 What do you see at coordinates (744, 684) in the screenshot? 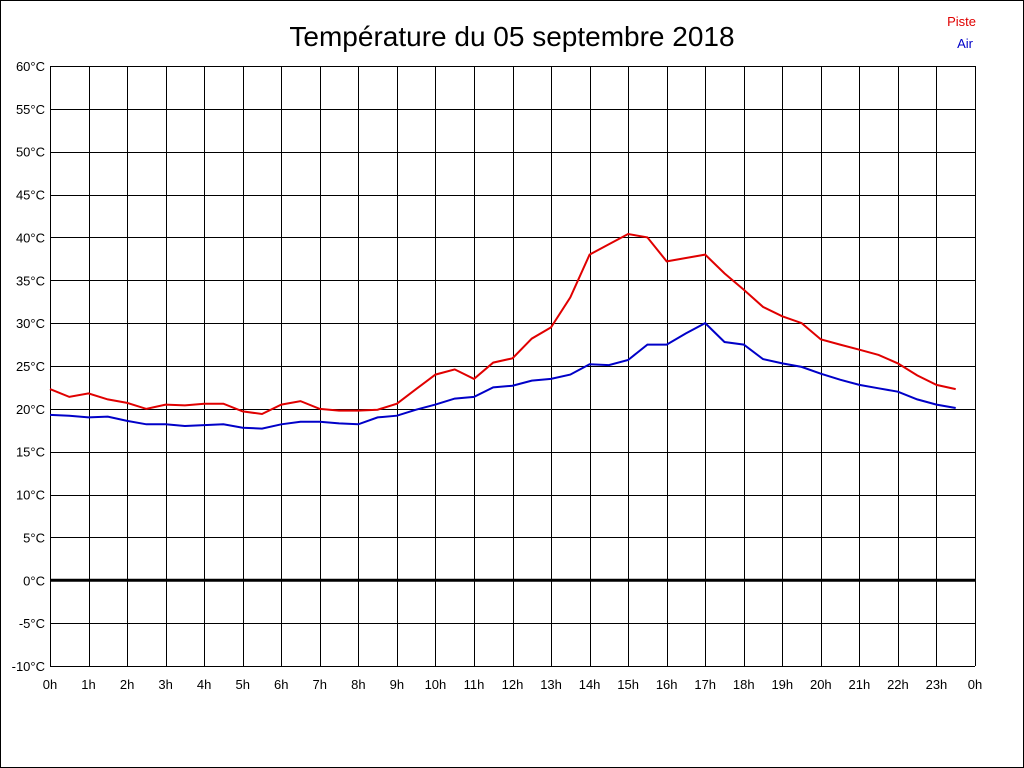
I see `x-tick-label: 18h` at bounding box center [744, 684].